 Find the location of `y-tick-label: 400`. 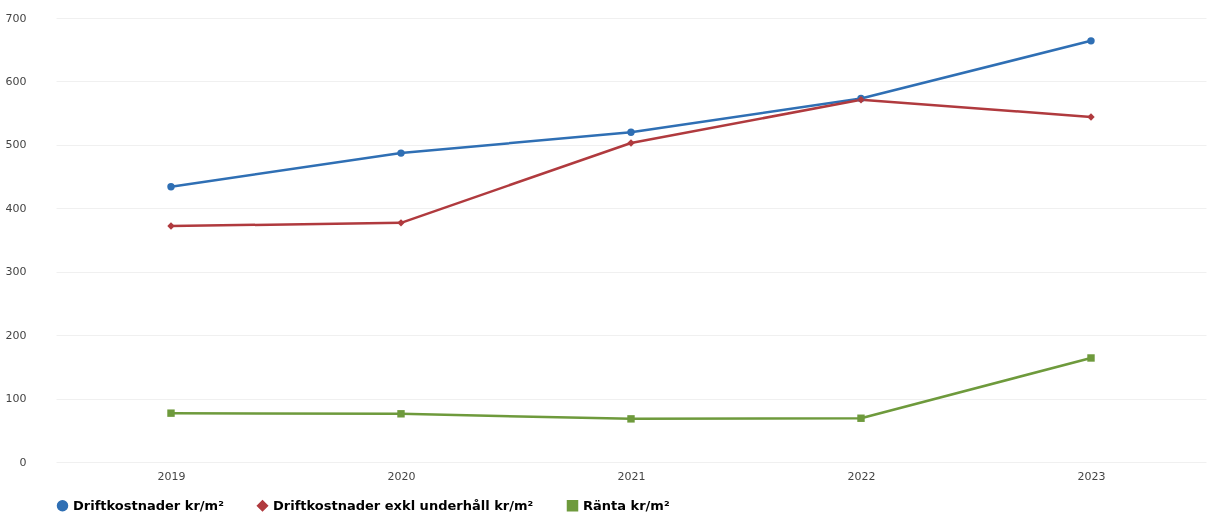

y-tick-label: 400 is located at coordinates (16, 208).